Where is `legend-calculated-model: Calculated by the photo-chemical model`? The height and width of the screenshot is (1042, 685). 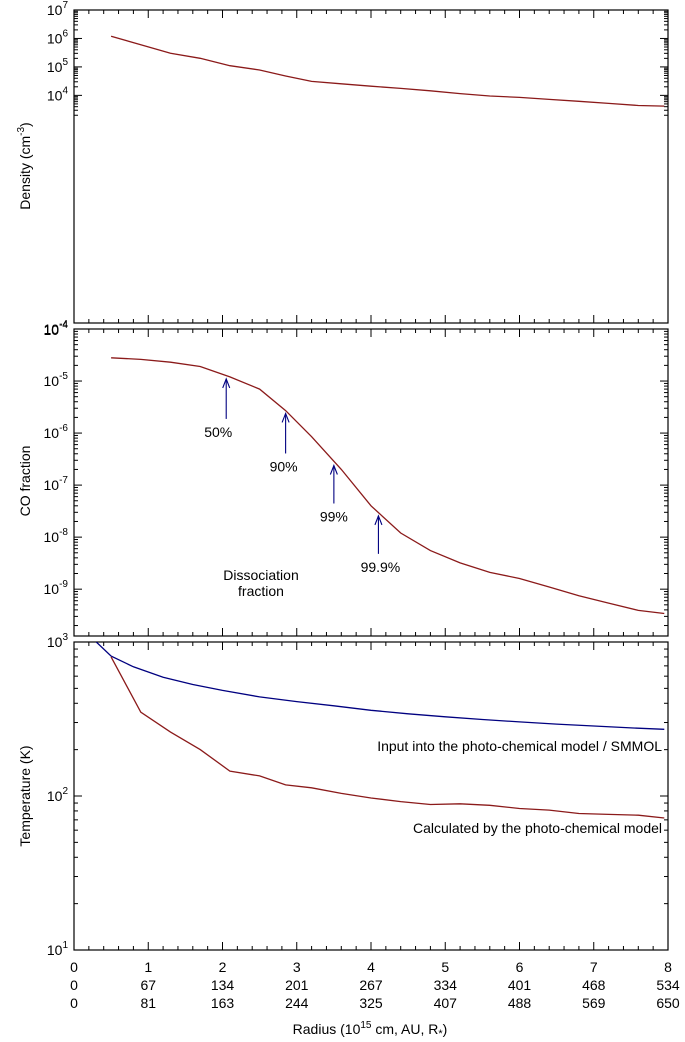 legend-calculated-model: Calculated by the photo-chemical model is located at coordinates (537, 828).